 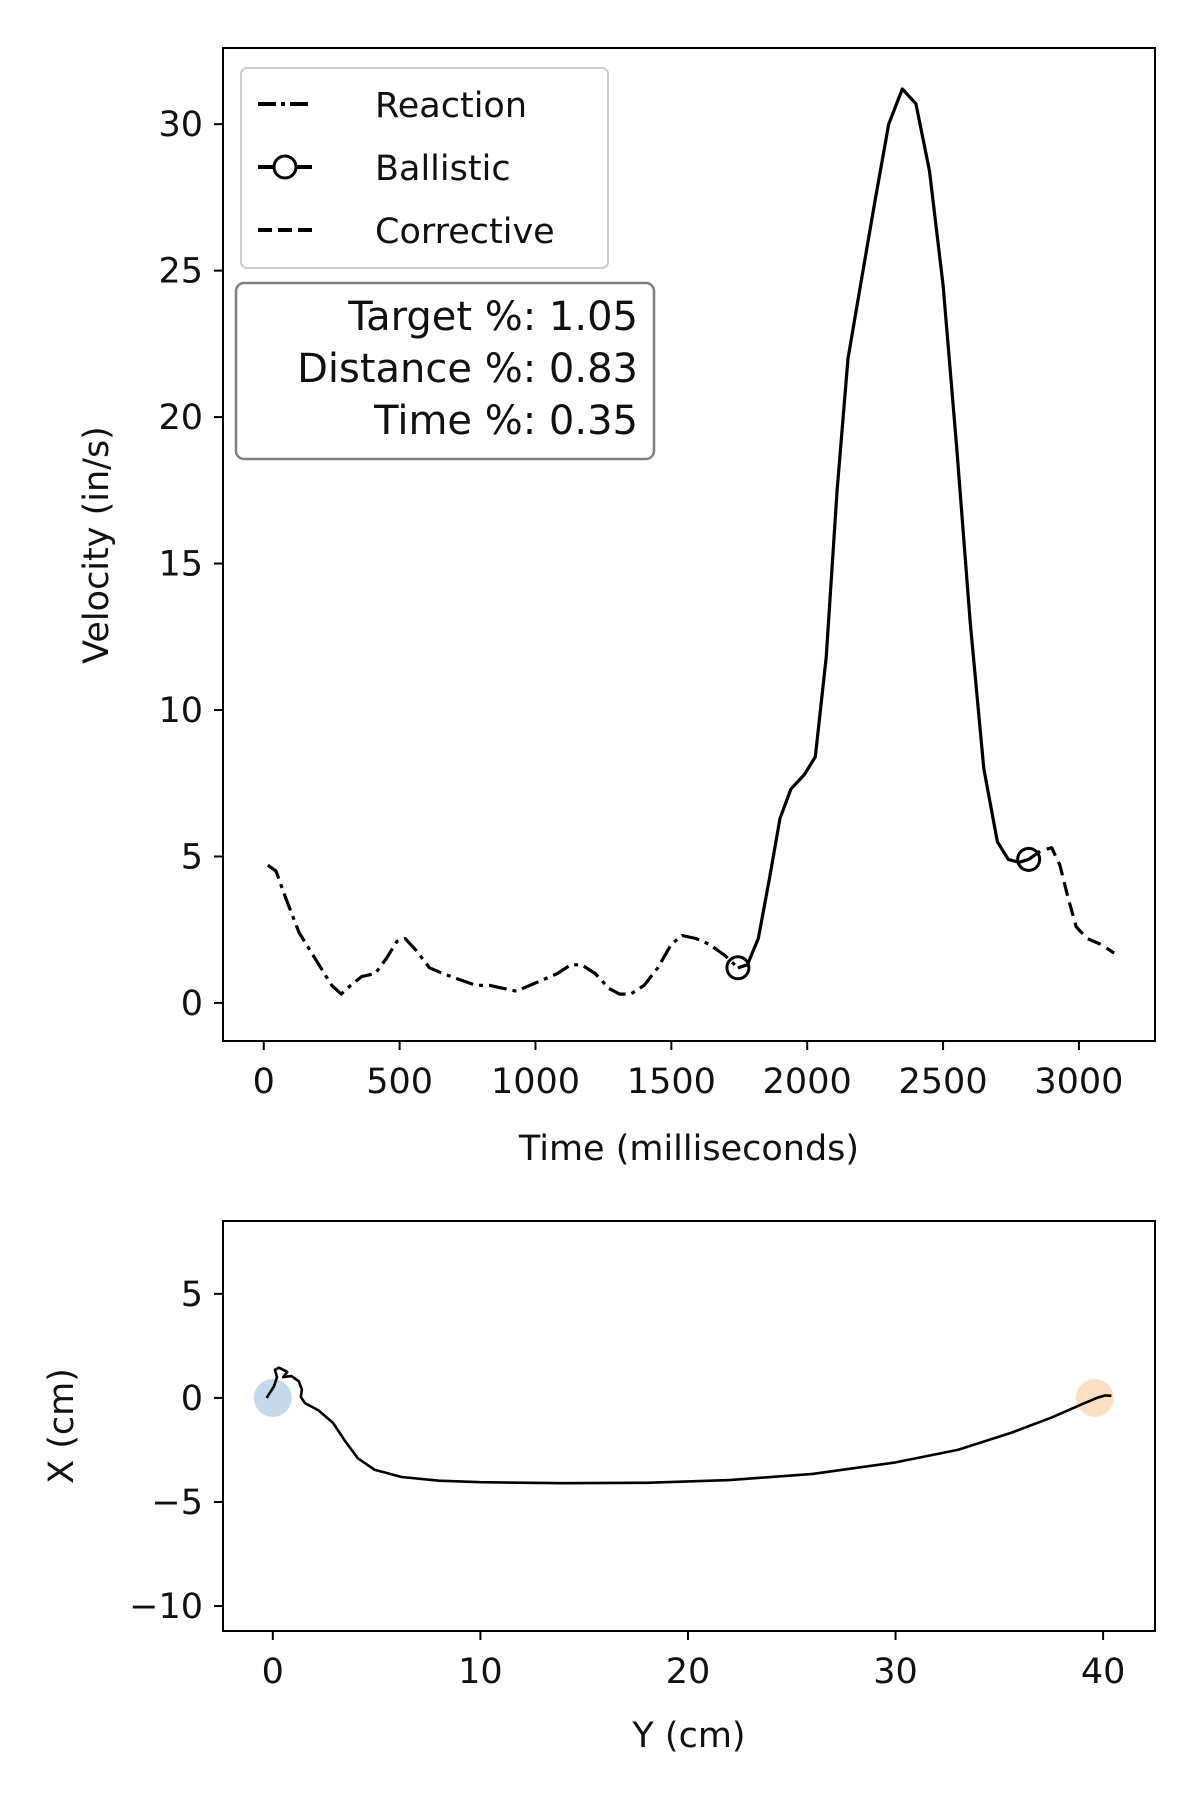 What do you see at coordinates (943, 1082) in the screenshot?
I see `velocity-x-tick-label: 2500` at bounding box center [943, 1082].